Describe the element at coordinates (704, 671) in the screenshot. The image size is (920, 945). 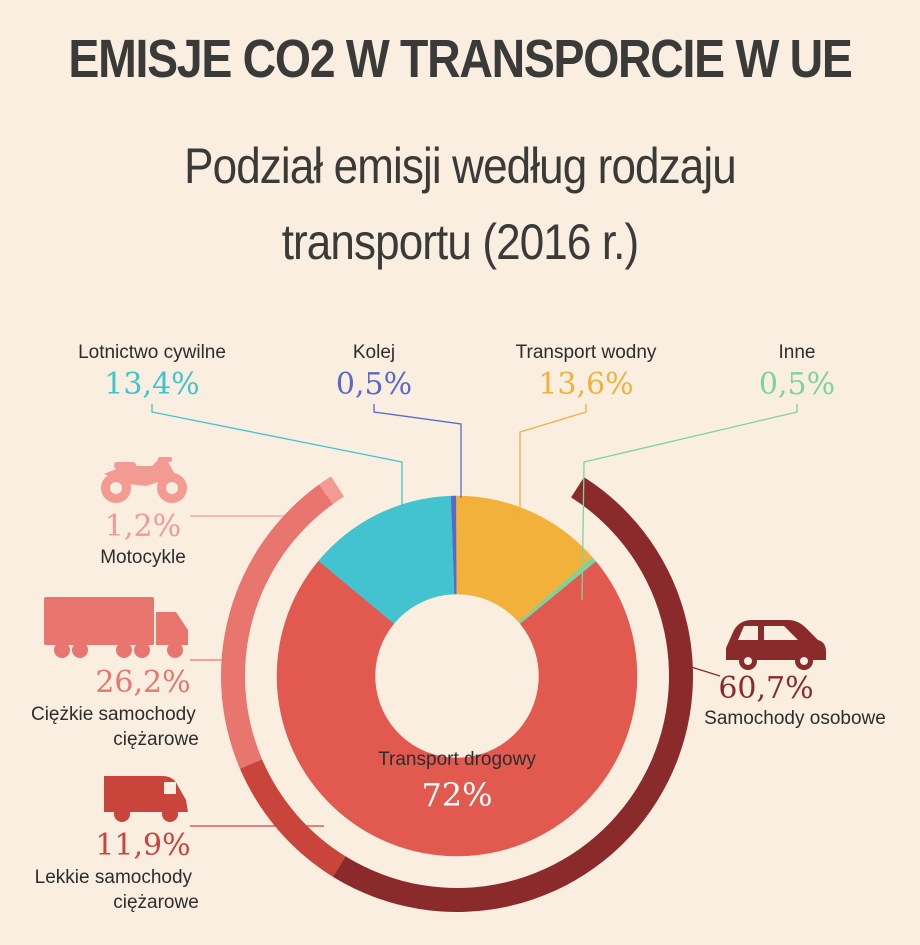
I see `leader-cars` at that location.